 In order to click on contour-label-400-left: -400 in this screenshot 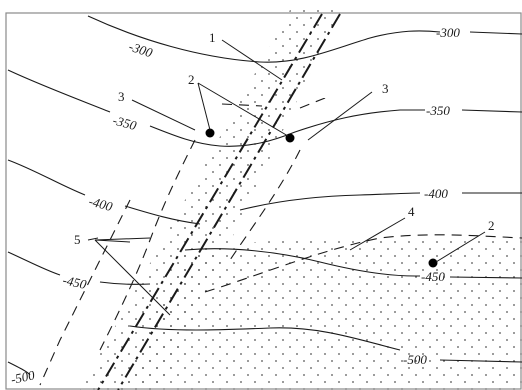, I will do `click(100, 203)`.